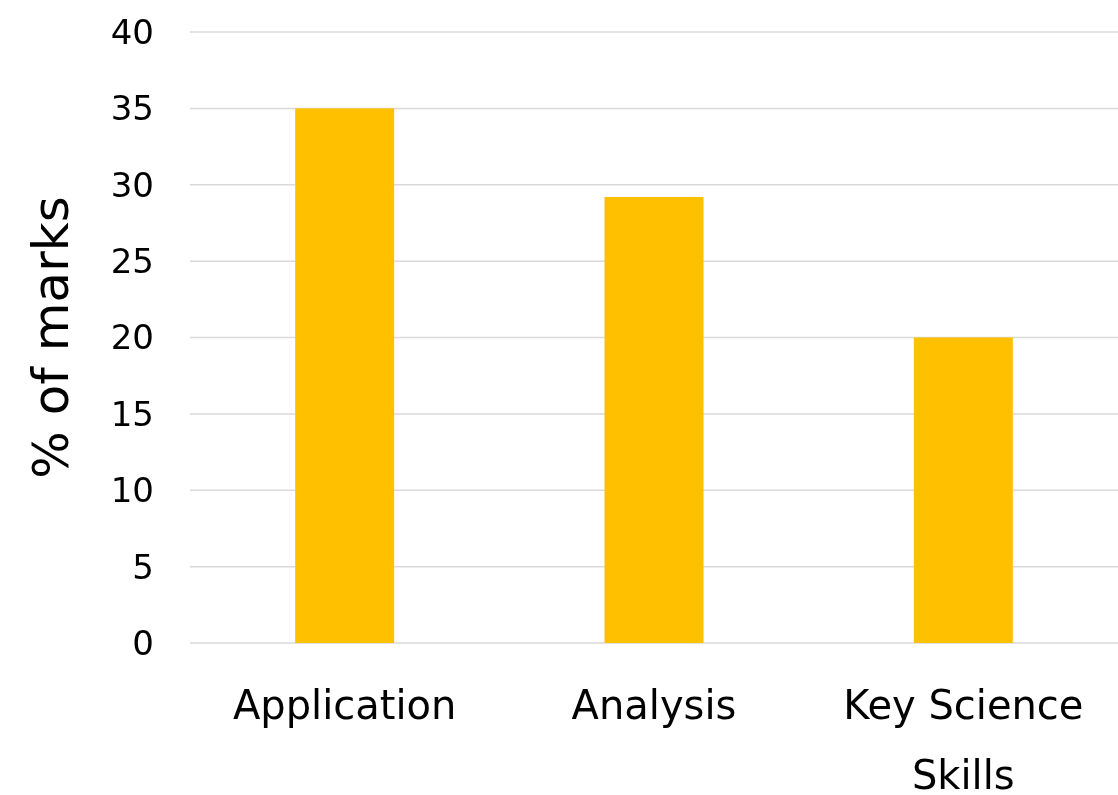 This screenshot has height=795, width=1118. I want to click on y-tick-label: 20, so click(132, 337).